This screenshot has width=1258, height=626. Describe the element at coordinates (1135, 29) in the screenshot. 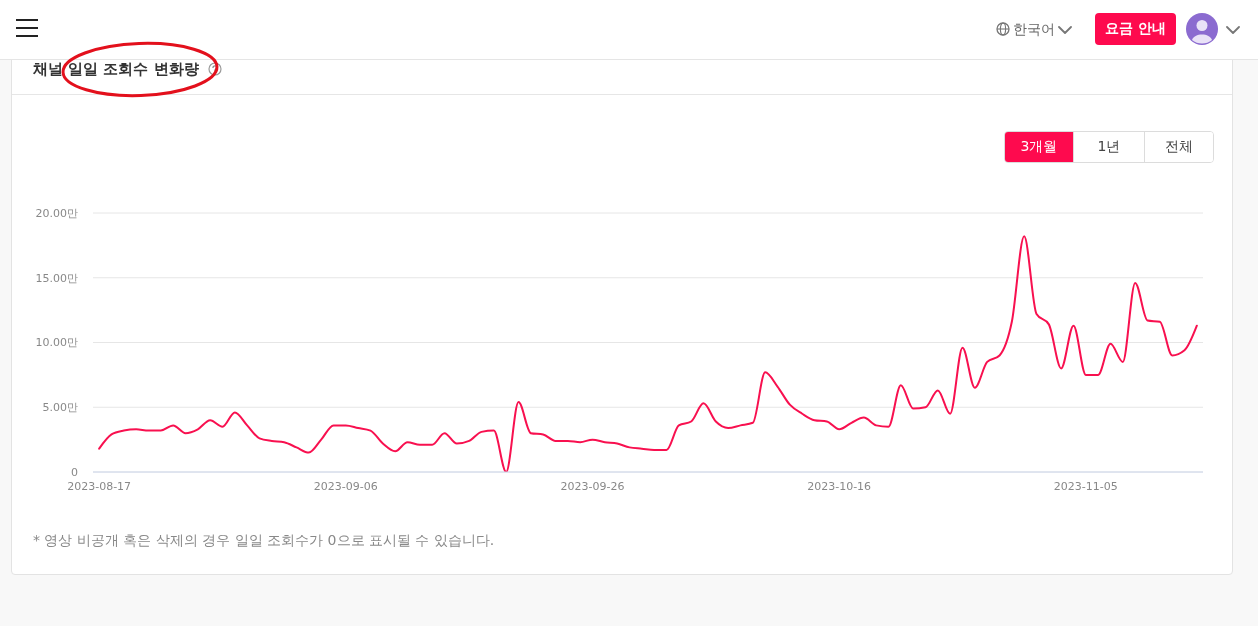

I see `text: 요금 안내` at that location.